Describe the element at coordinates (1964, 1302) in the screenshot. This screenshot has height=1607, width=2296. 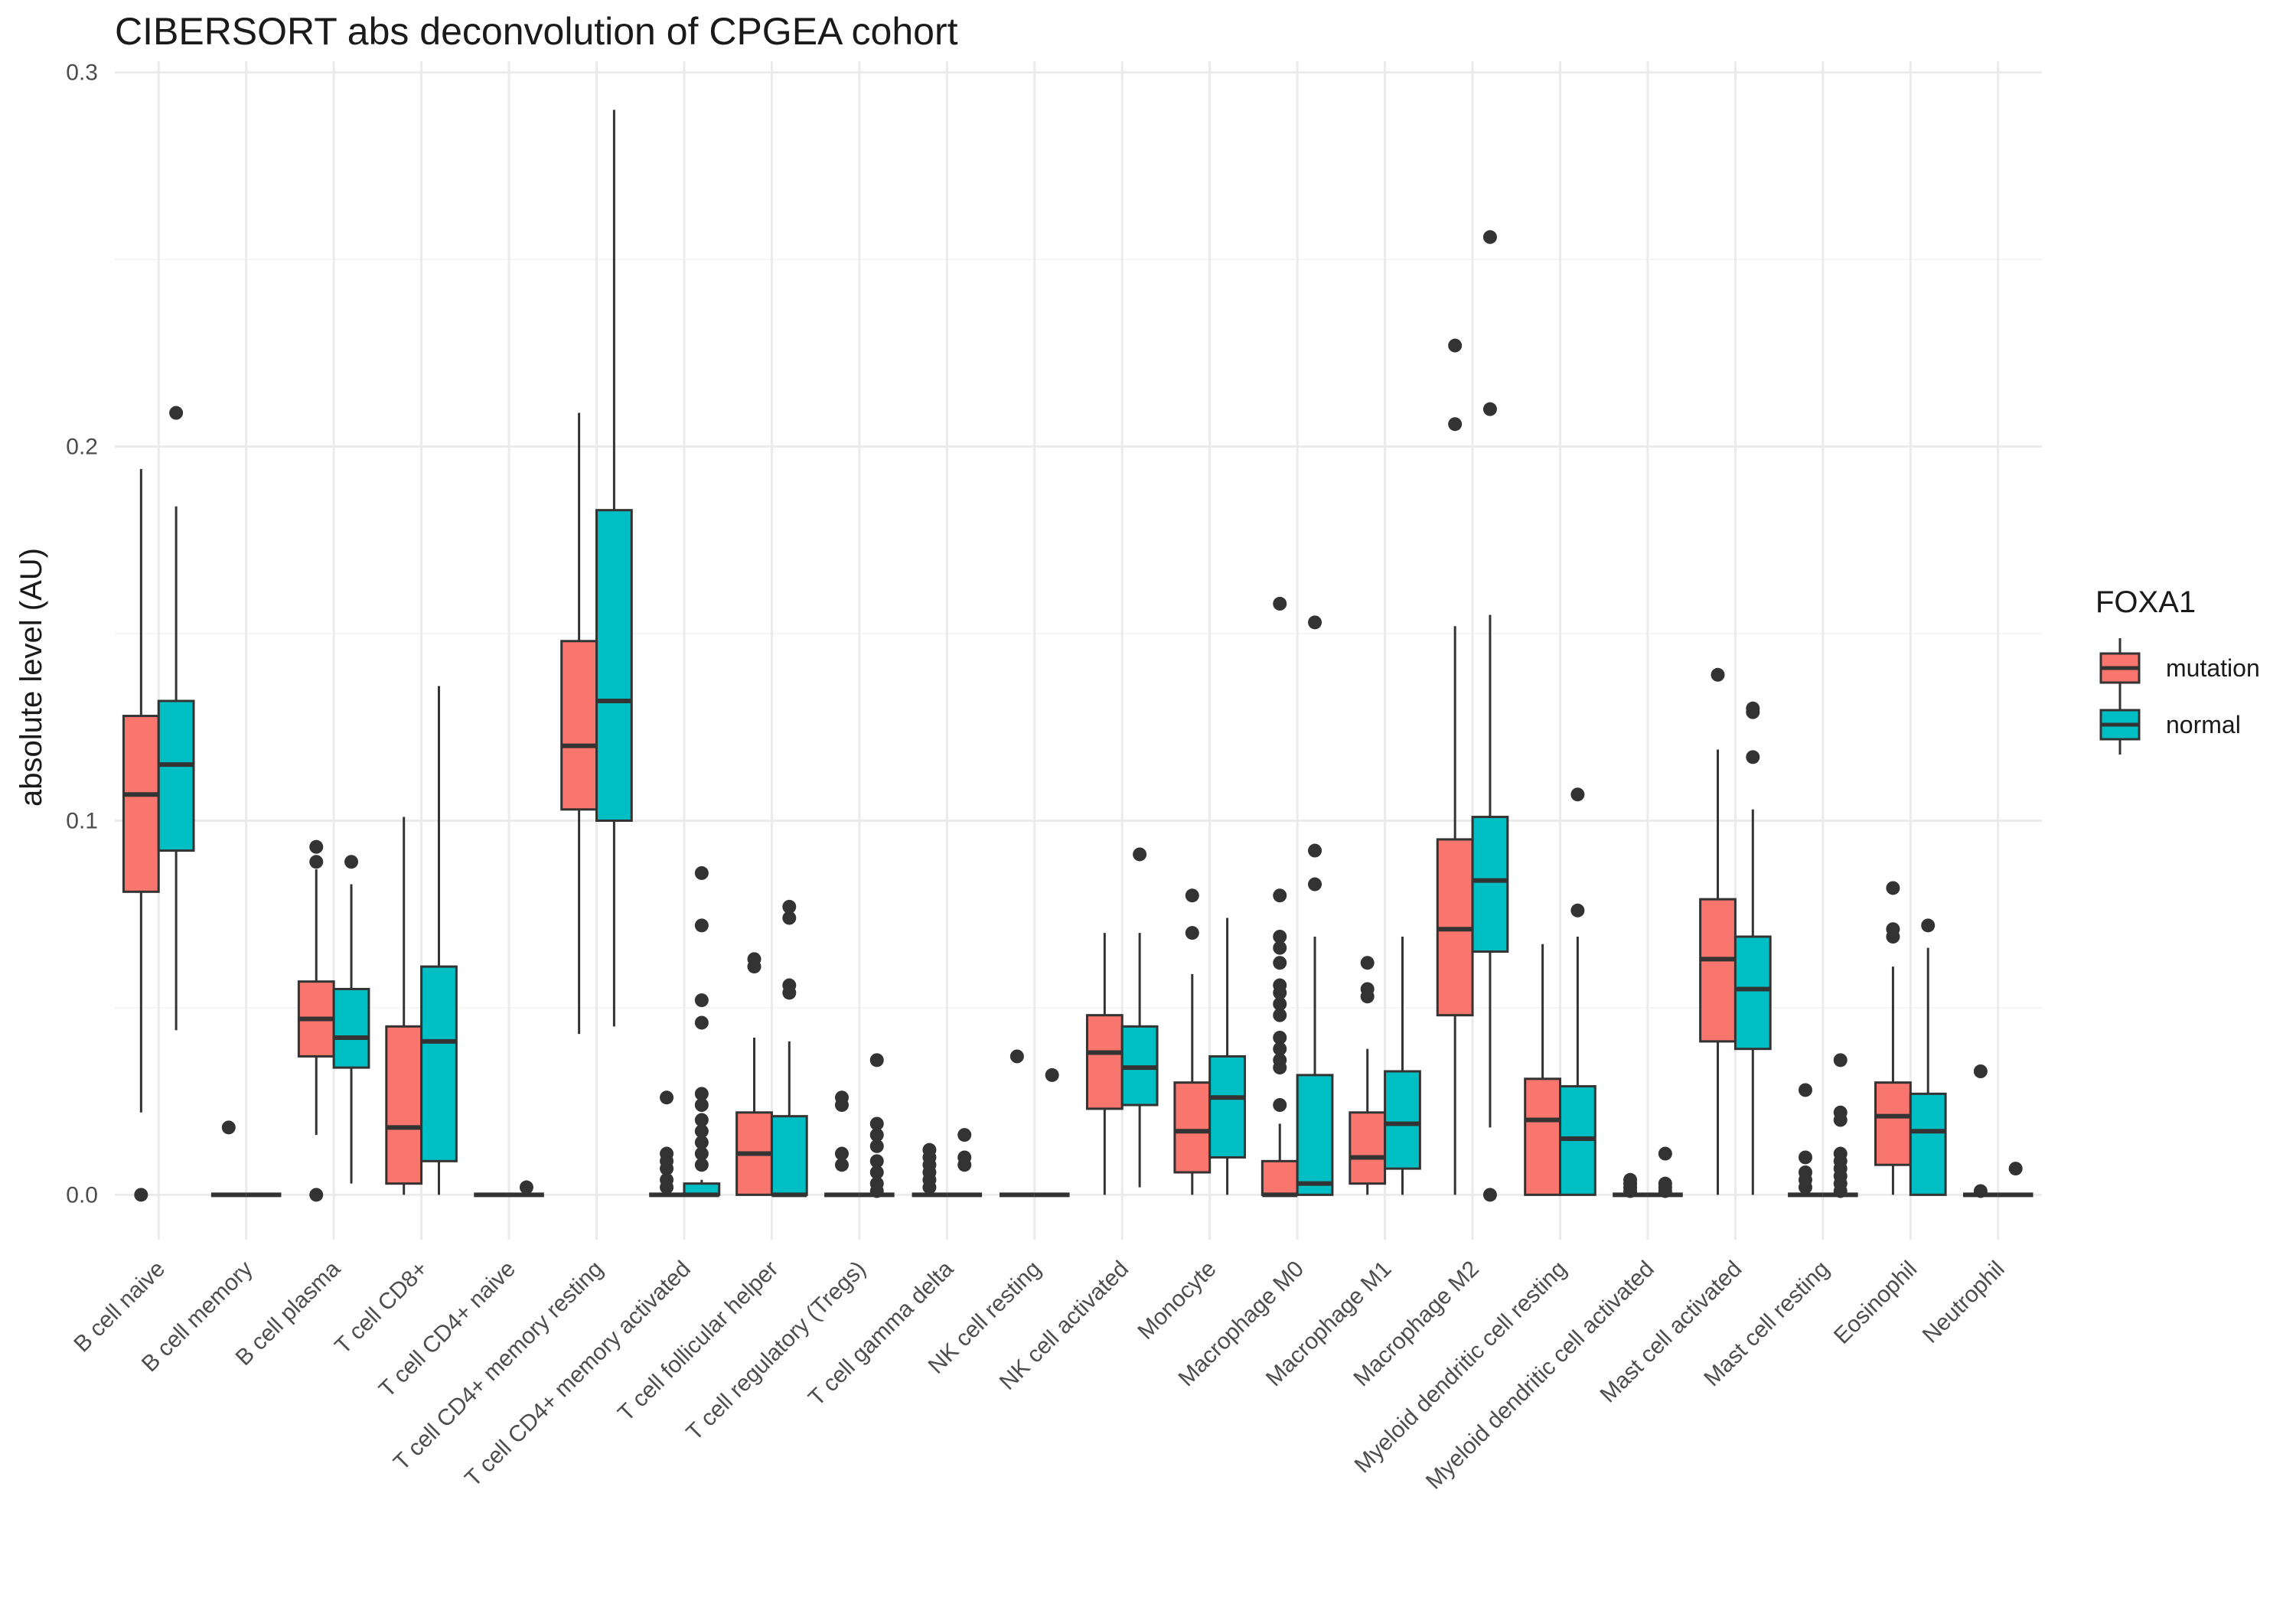
I see `x-tick-label: Neutrophil` at that location.